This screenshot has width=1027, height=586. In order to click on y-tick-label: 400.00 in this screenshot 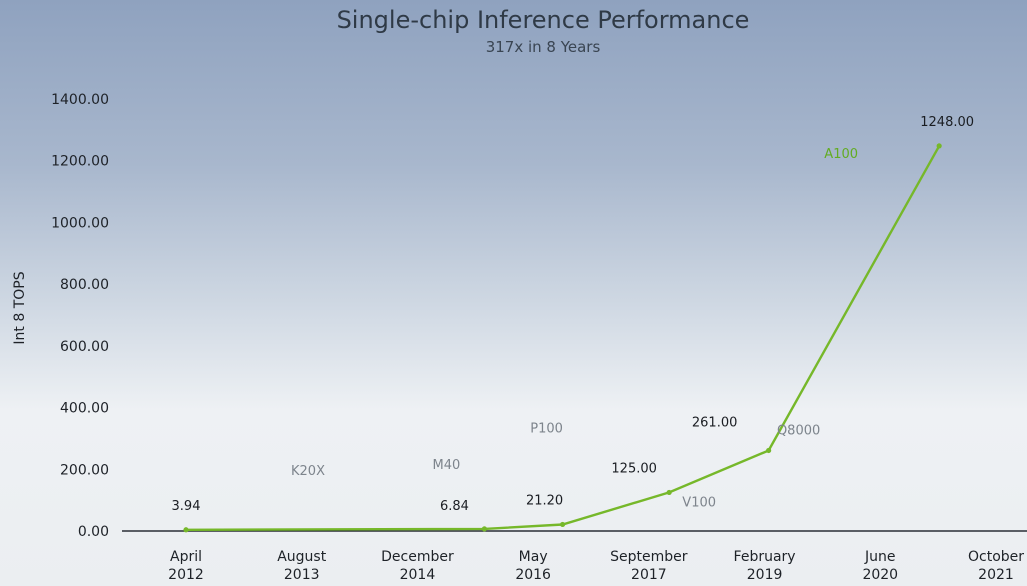, I will do `click(84, 409)`.